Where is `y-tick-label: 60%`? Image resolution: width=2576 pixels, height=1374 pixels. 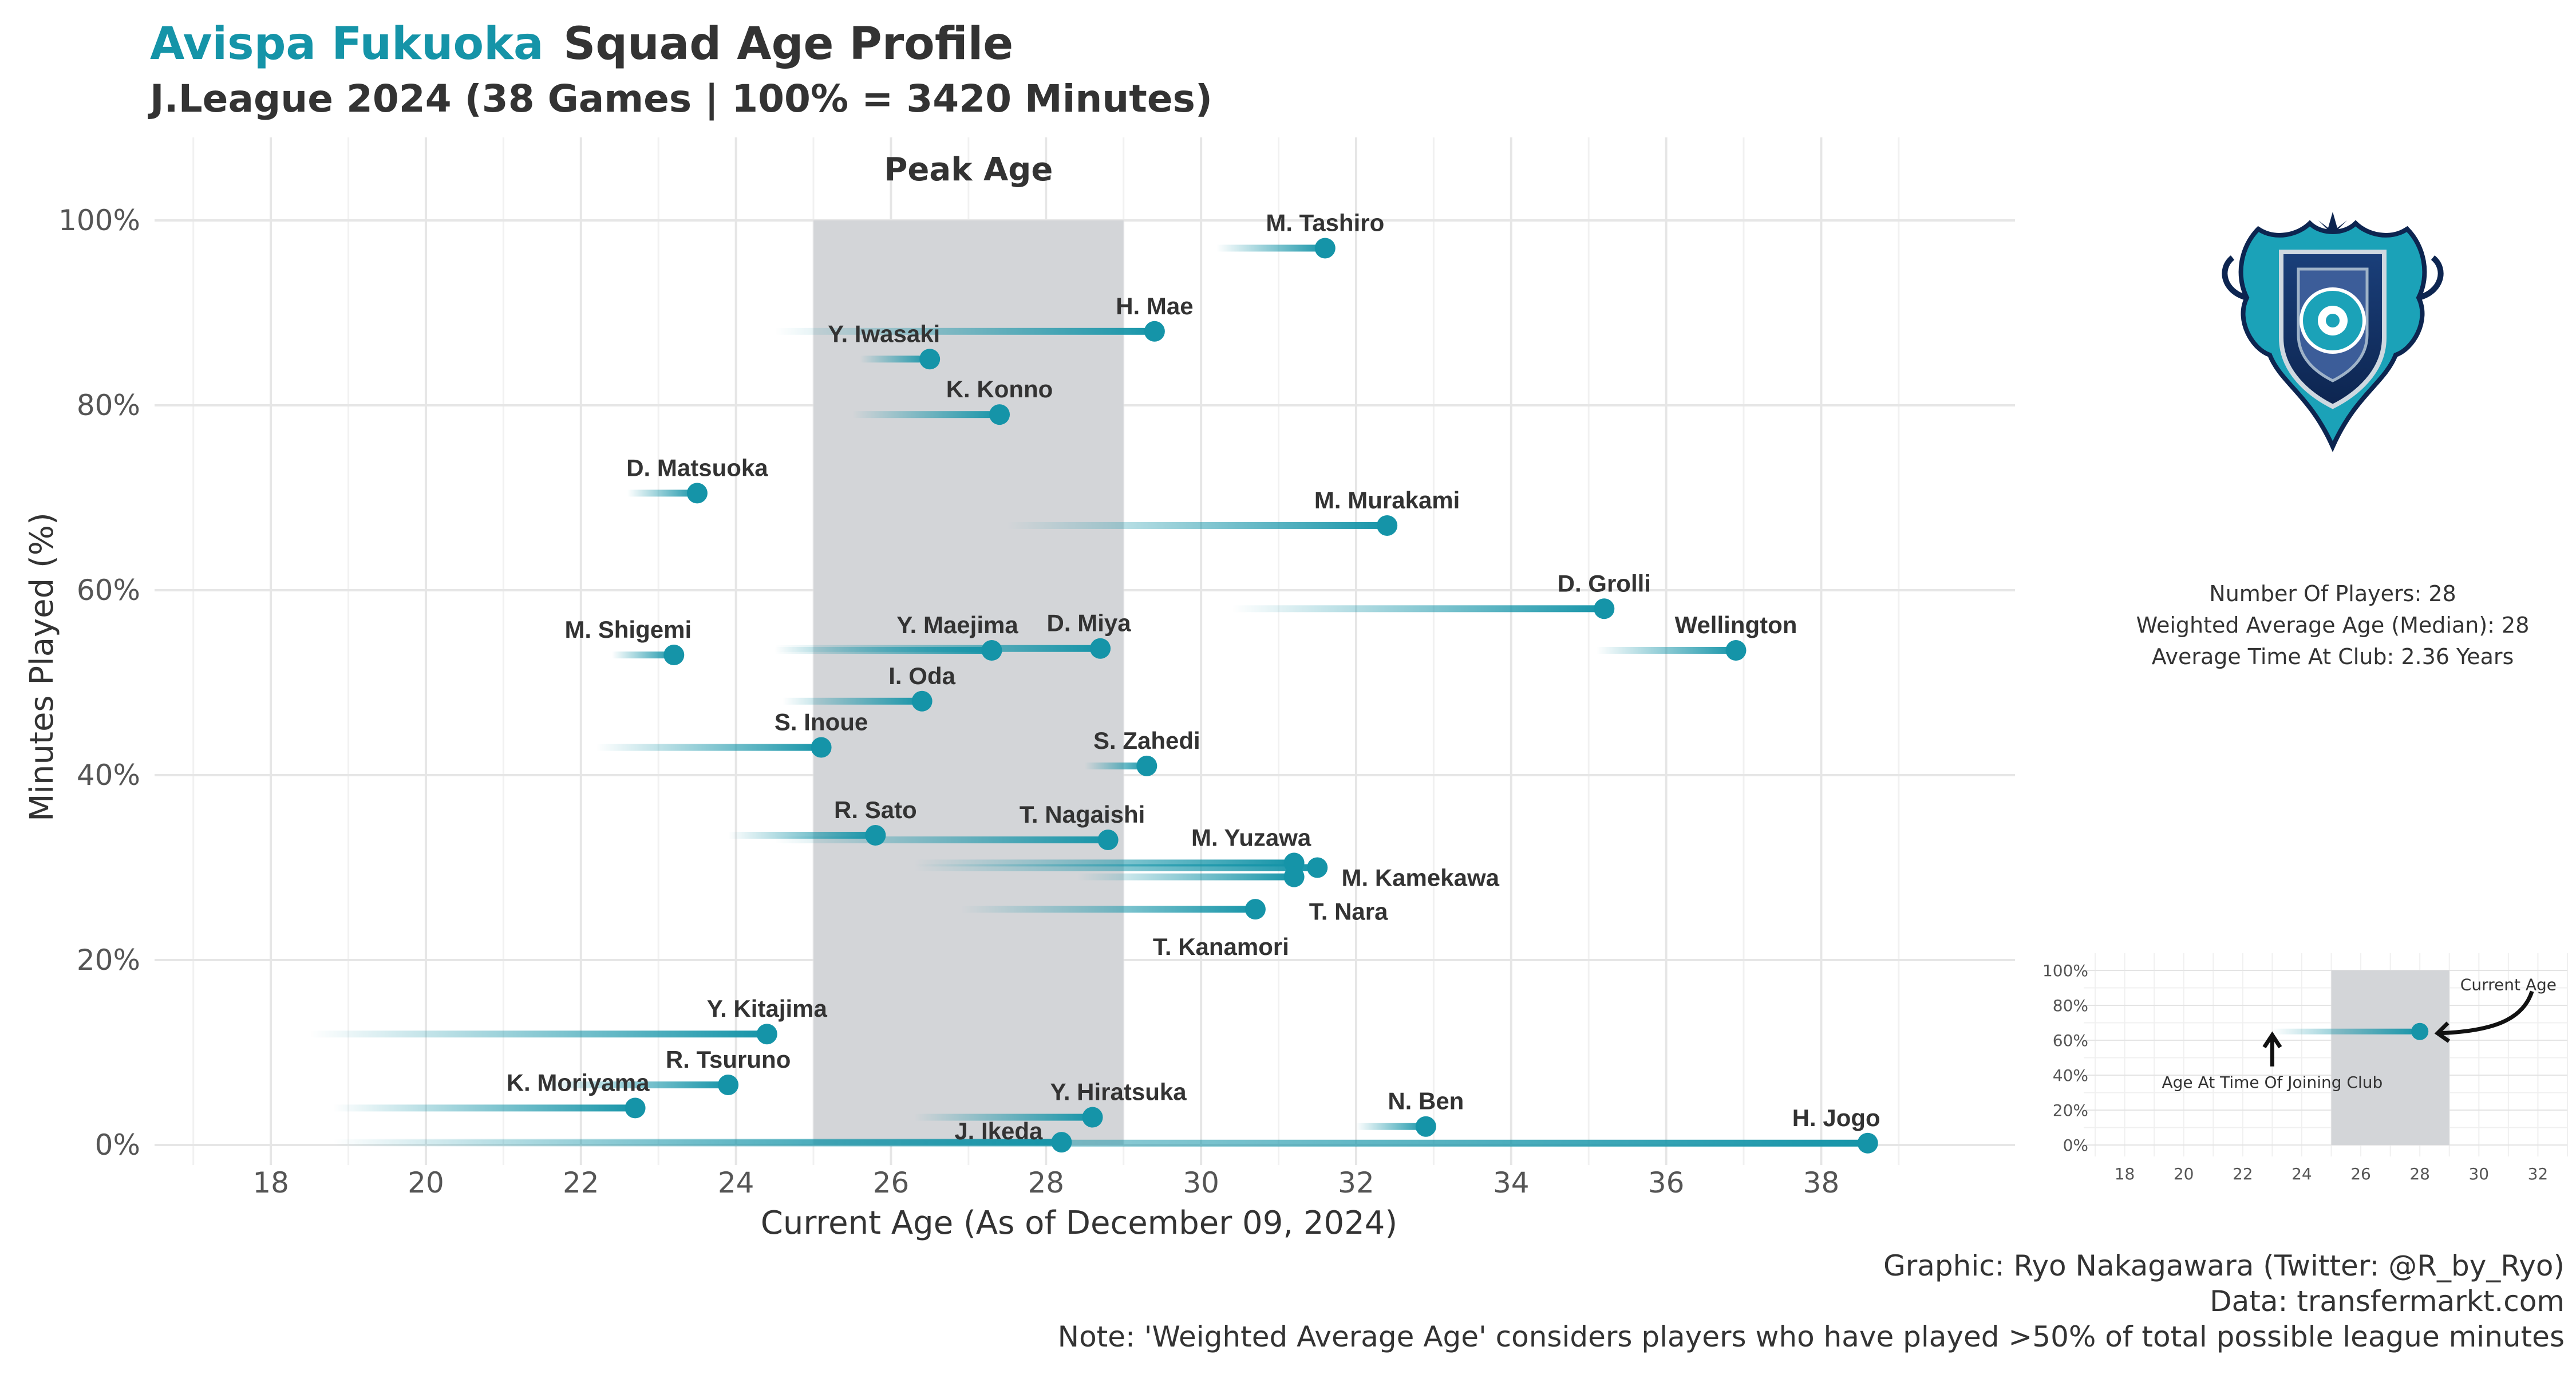 y-tick-label: 60% is located at coordinates (108, 590).